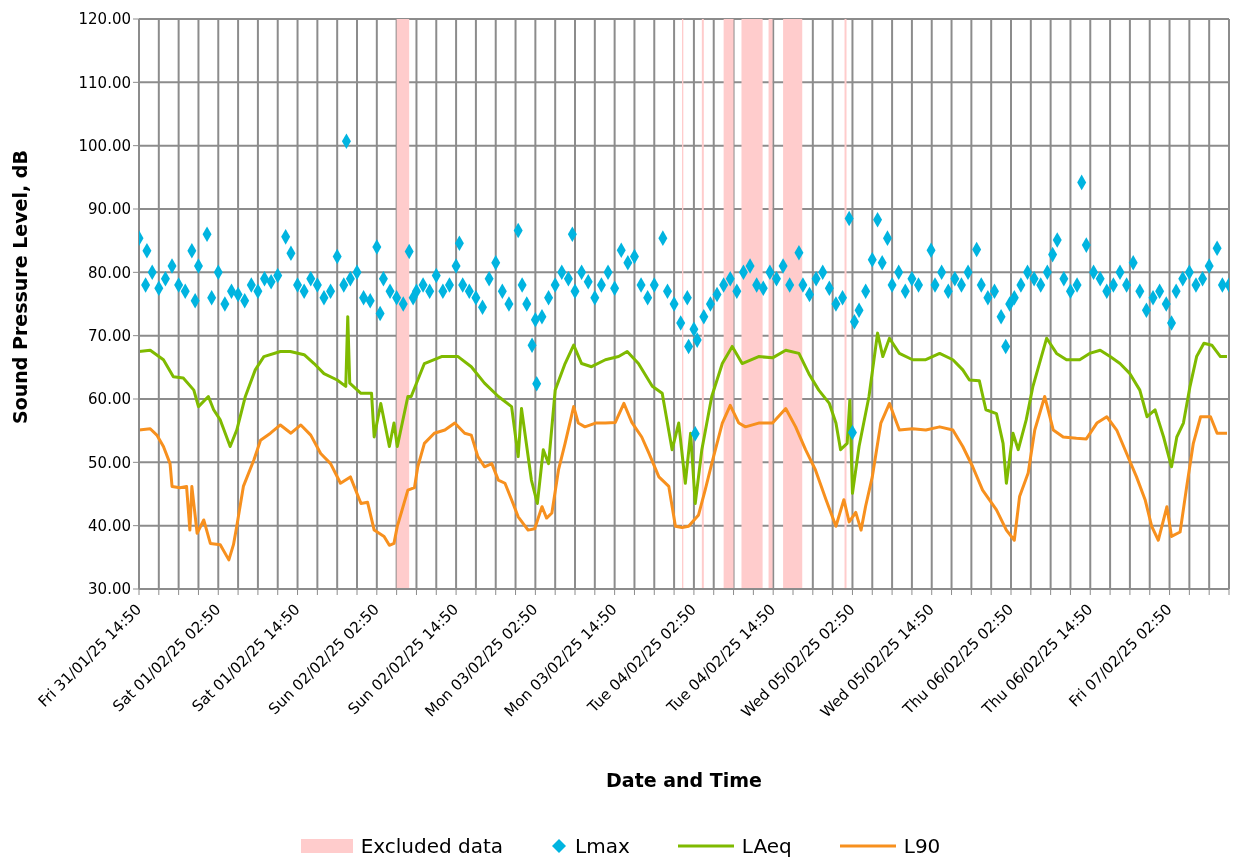 The width and height of the screenshot is (1237, 859). What do you see at coordinates (109, 462) in the screenshot?
I see `y-tick-label: 50.00` at bounding box center [109, 462].